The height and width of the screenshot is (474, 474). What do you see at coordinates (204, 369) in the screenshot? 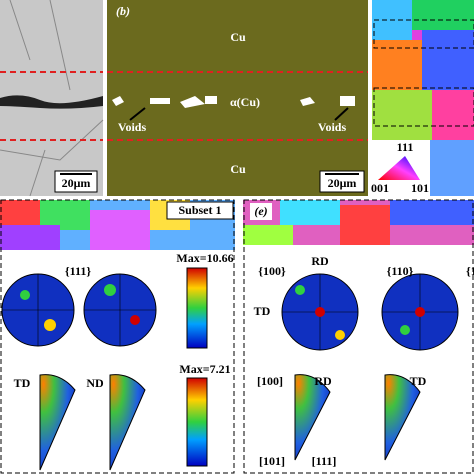
I see `max-label: Max=7.21` at bounding box center [204, 369].